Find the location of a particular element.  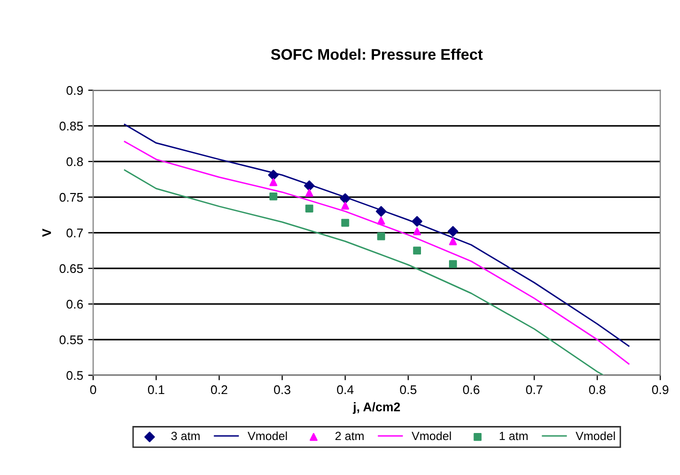

y-tick-label: 0.9 is located at coordinates (74, 90).